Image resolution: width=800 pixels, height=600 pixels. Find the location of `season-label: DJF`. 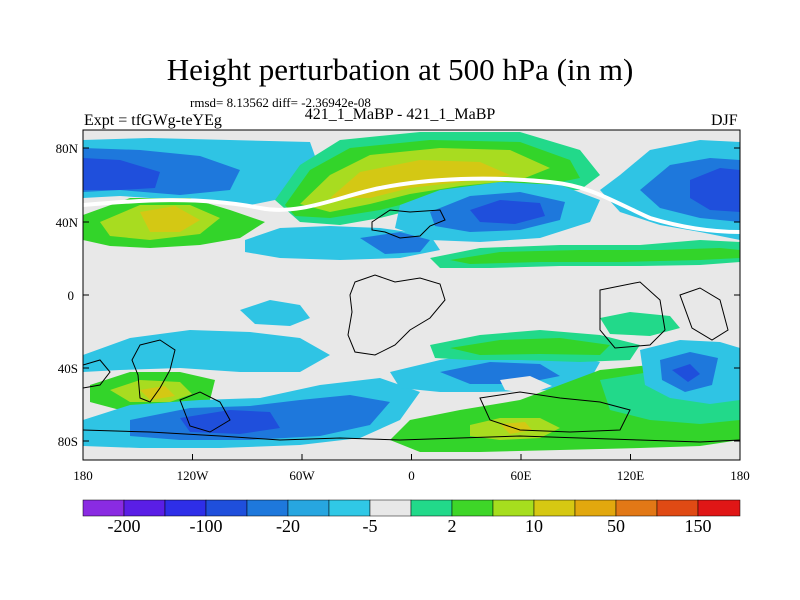

season-label: DJF is located at coordinates (724, 120).